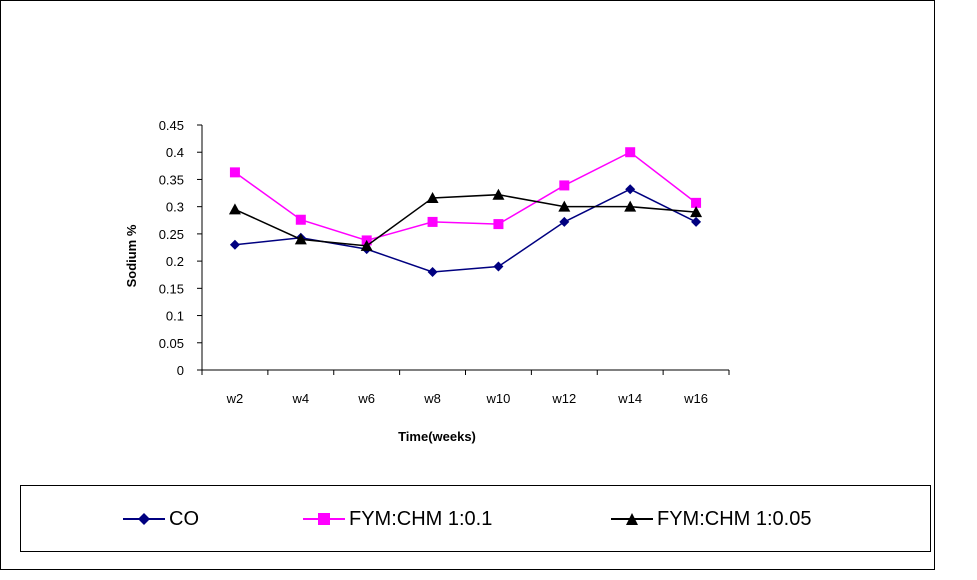 The image size is (977, 580). Describe the element at coordinates (184, 518) in the screenshot. I see `legend-label-co: CO` at that location.